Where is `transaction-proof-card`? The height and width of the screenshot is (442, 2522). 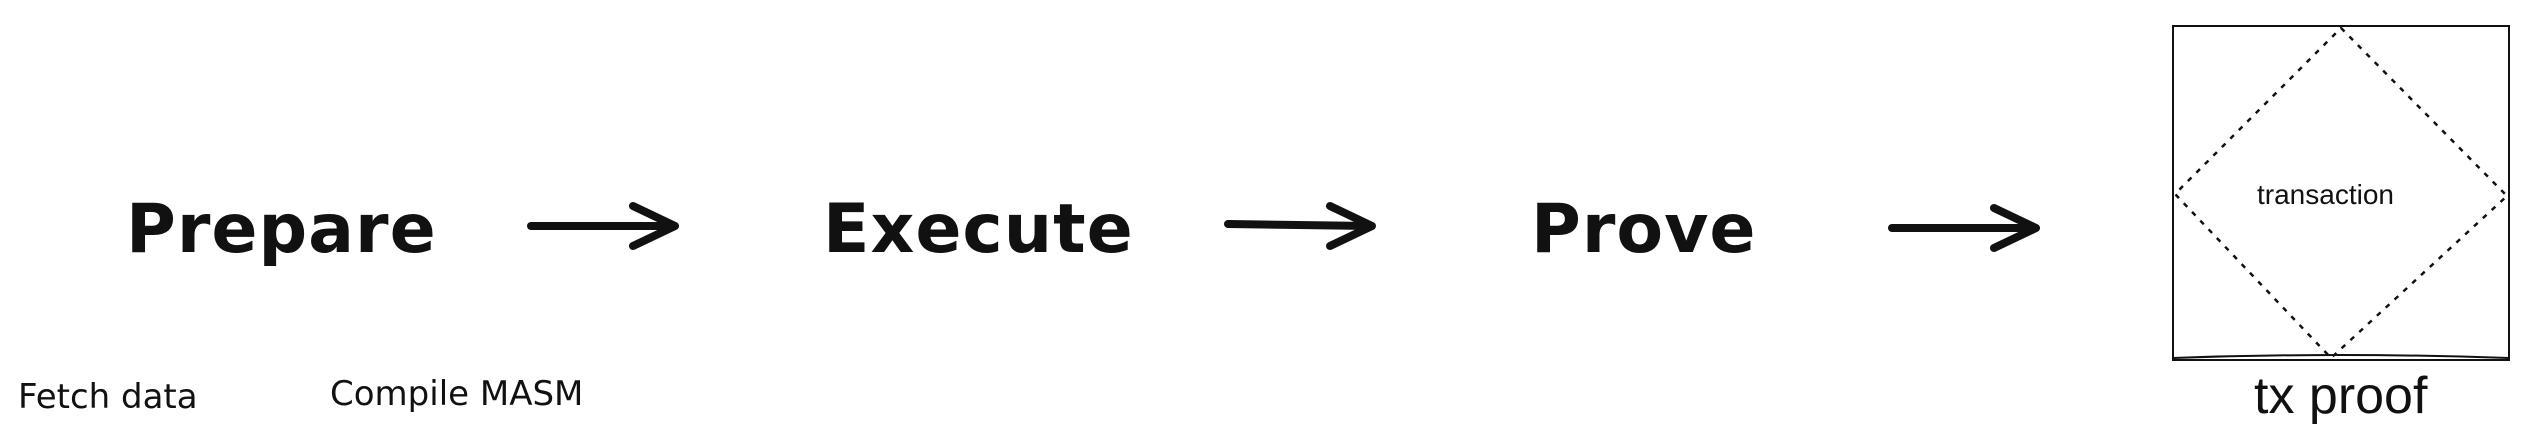
transaction-proof-card is located at coordinates (2341, 193).